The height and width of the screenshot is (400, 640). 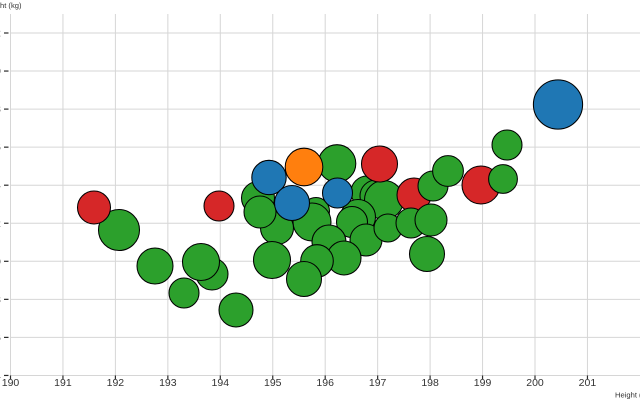 What do you see at coordinates (430, 383) in the screenshot?
I see `svg-text: 198` at bounding box center [430, 383].